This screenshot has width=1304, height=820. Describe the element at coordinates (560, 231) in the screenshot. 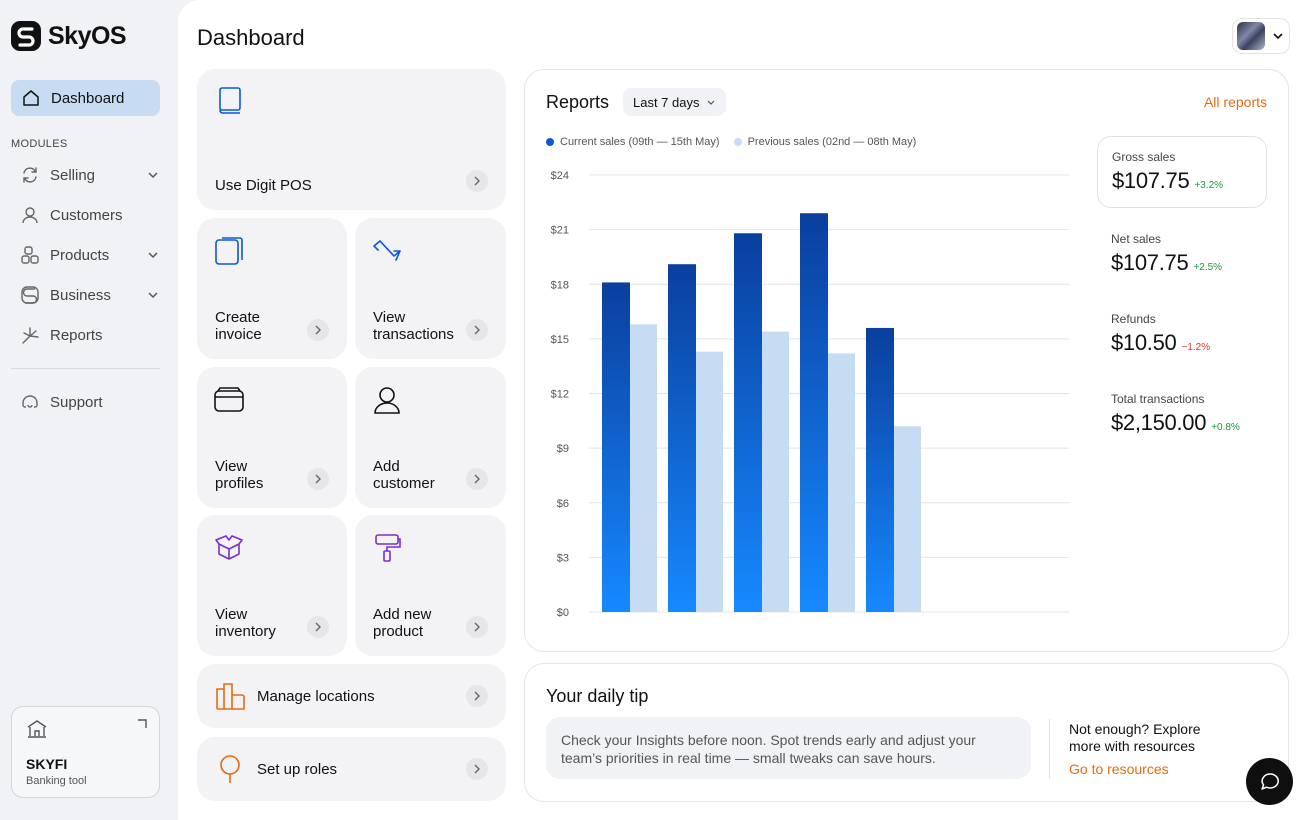

I see `y-tick-label: $21` at that location.